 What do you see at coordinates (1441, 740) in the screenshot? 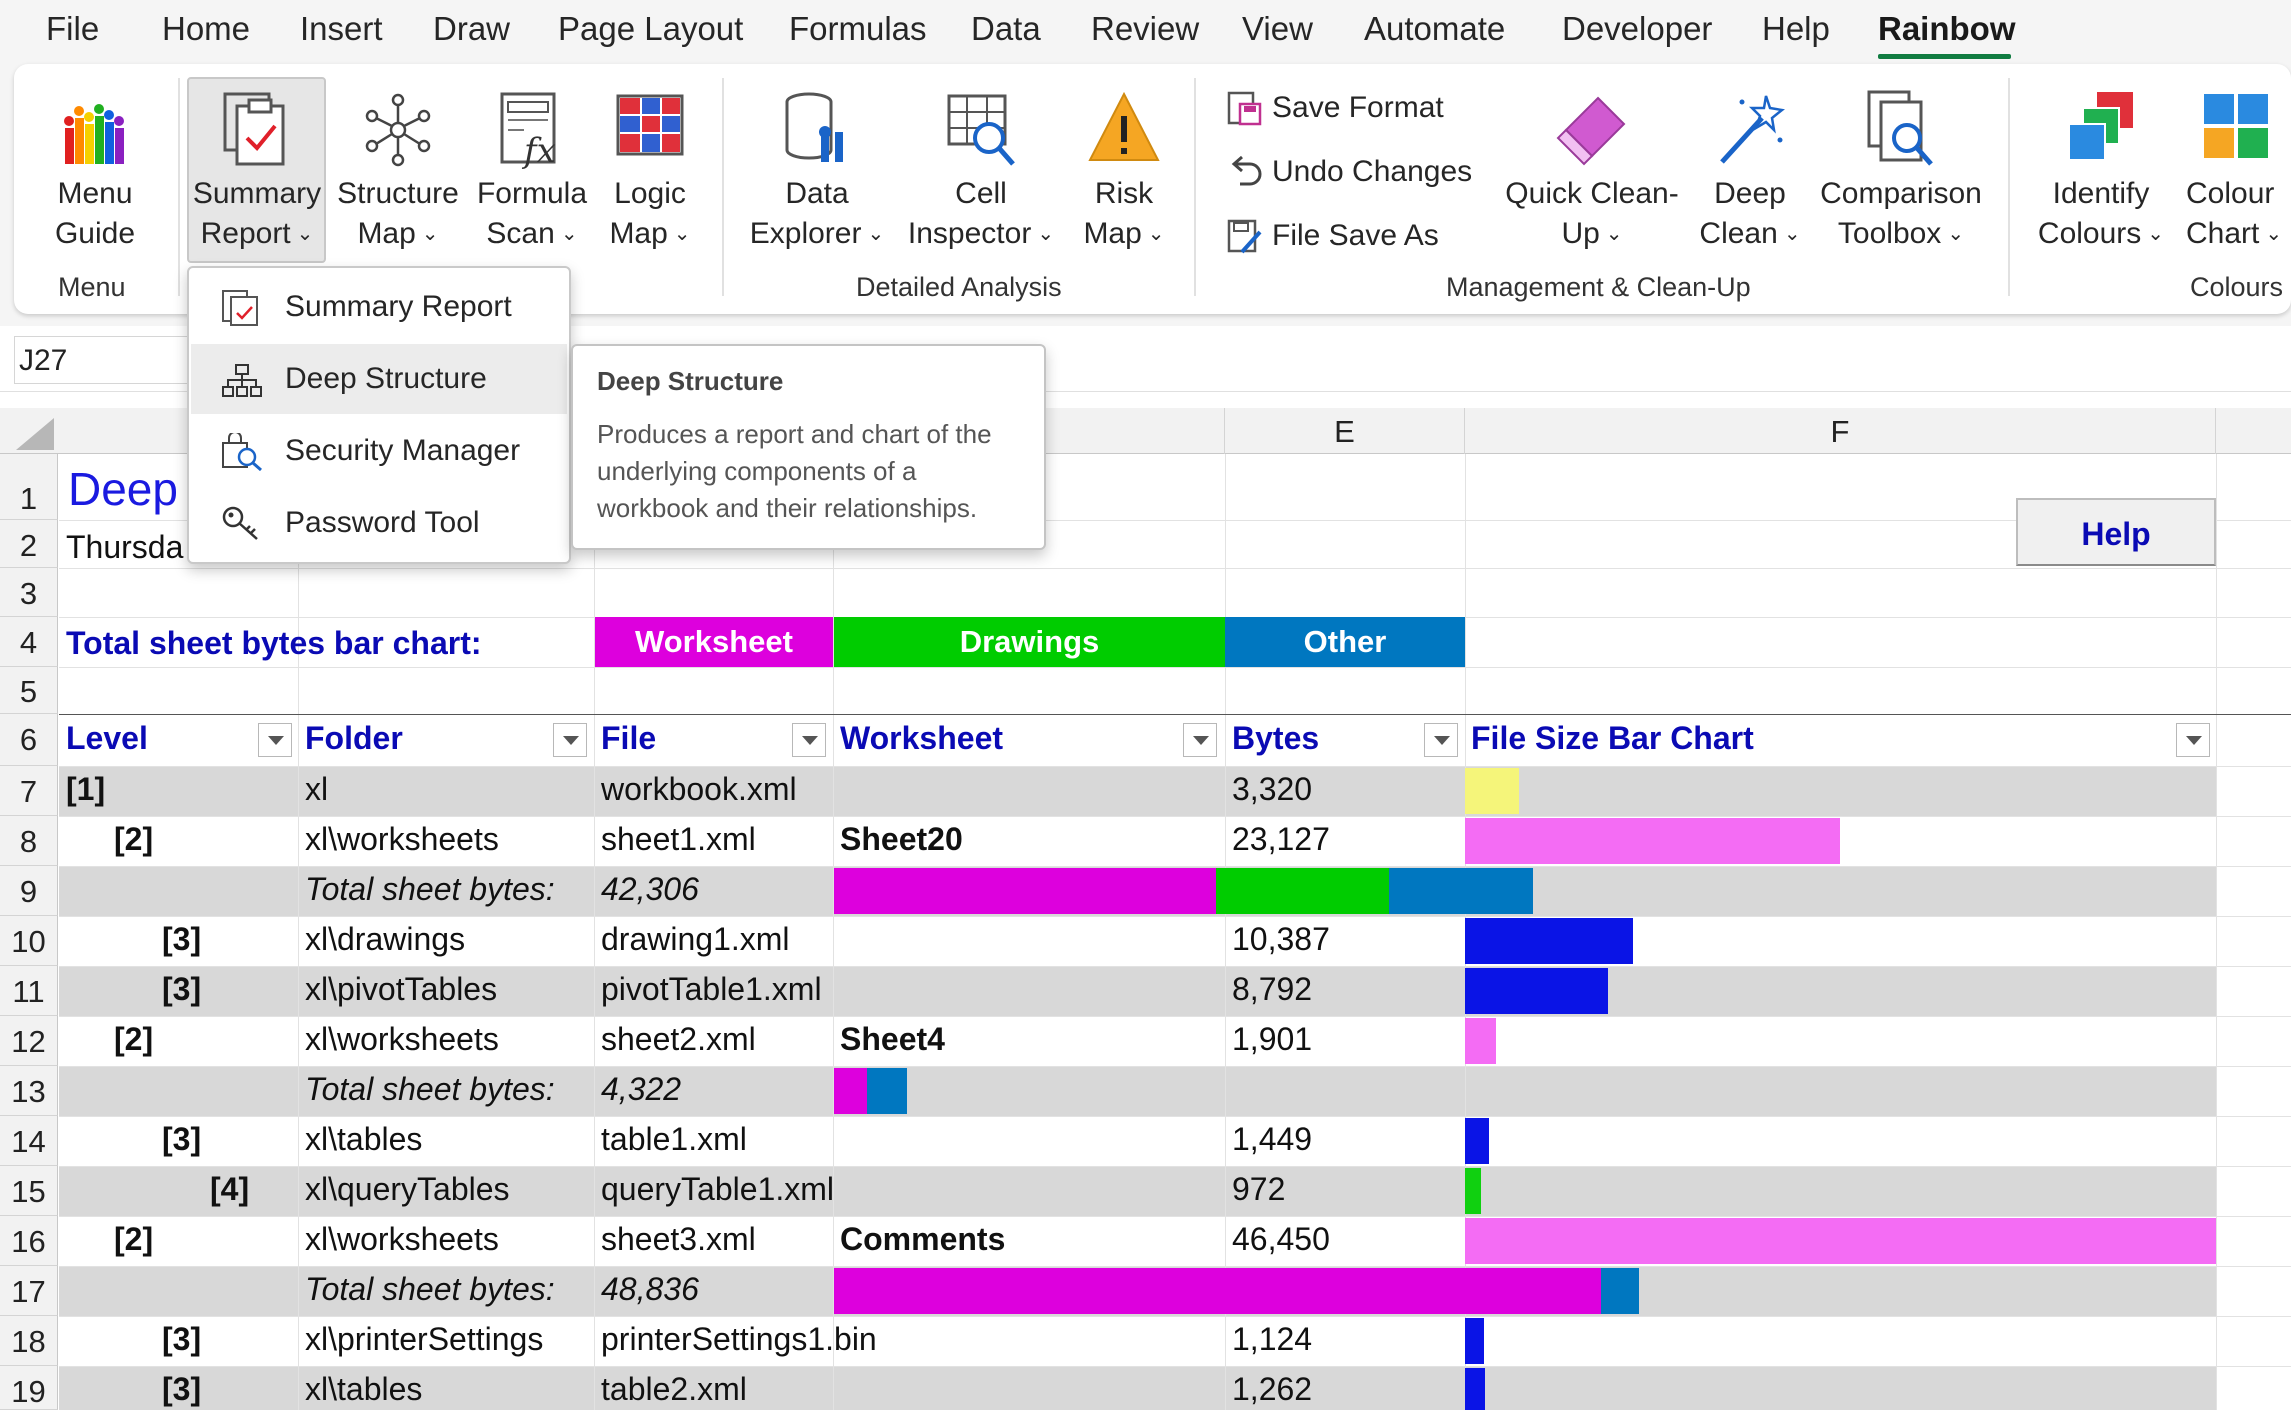
I see `filter-bytes-dropdown` at bounding box center [1441, 740].